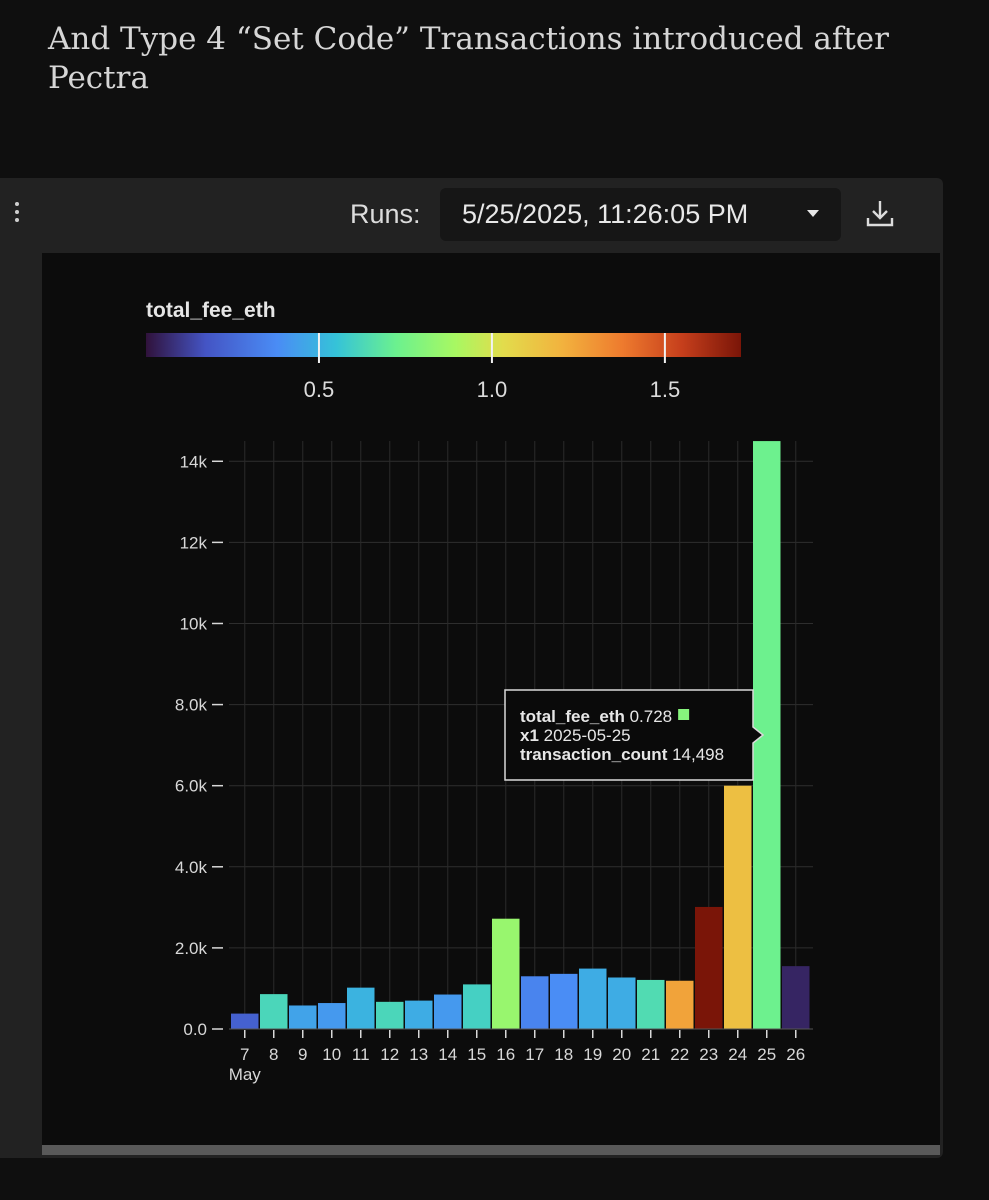 The image size is (989, 1200). I want to click on x-tick-label: 13, so click(418, 1054).